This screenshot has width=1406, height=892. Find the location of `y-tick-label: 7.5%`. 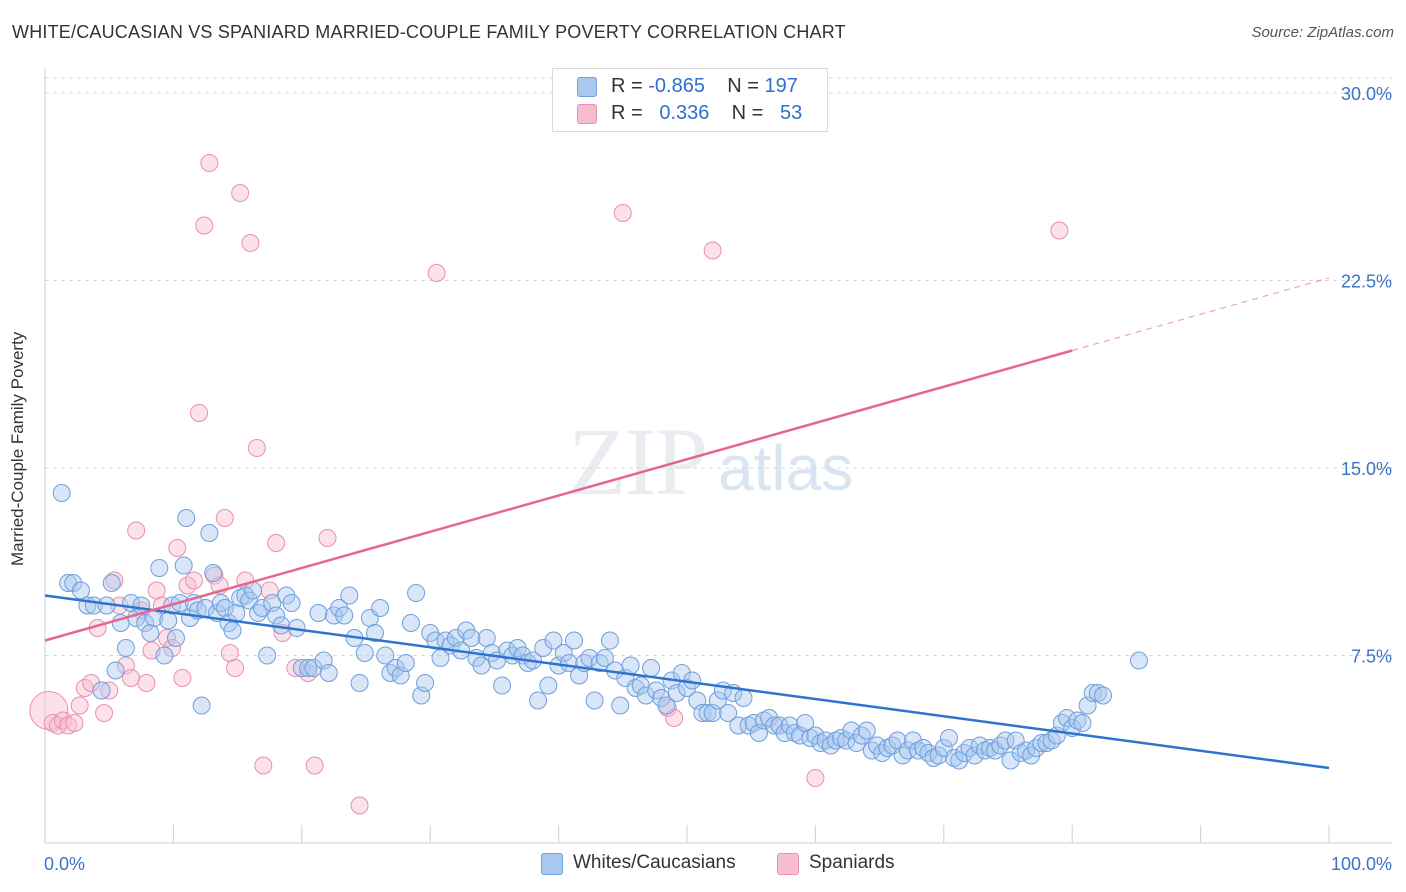

y-tick-label: 7.5% is located at coordinates (1371, 657).